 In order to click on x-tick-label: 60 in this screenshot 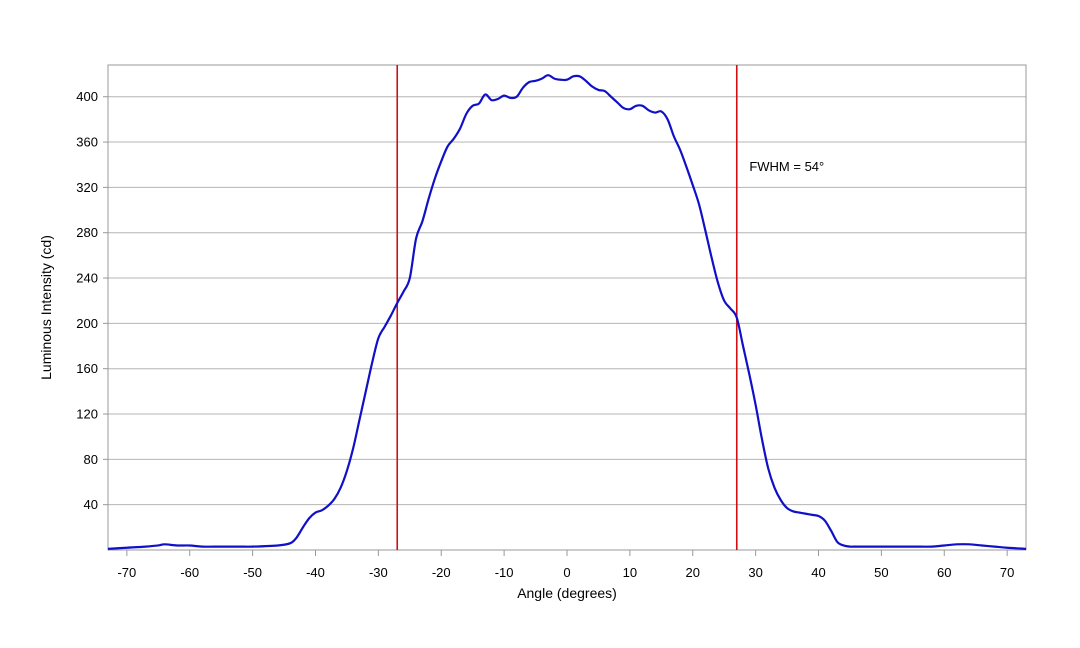, I will do `click(944, 572)`.